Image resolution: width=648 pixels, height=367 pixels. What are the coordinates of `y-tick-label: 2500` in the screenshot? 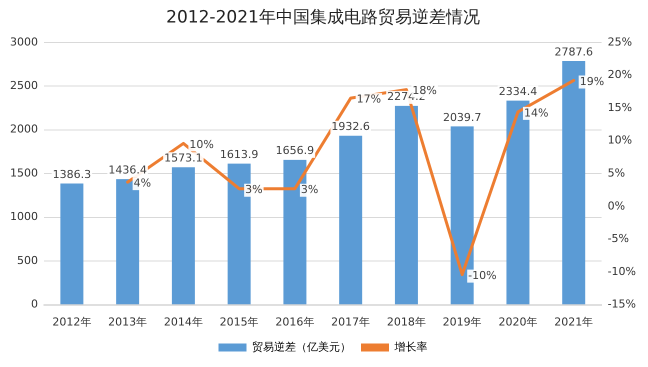 It's located at (24, 85).